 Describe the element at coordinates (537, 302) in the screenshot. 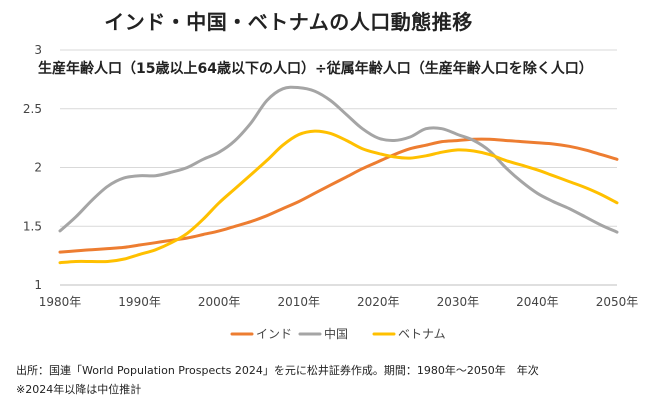

I see `x-tick-label: 2040年` at that location.